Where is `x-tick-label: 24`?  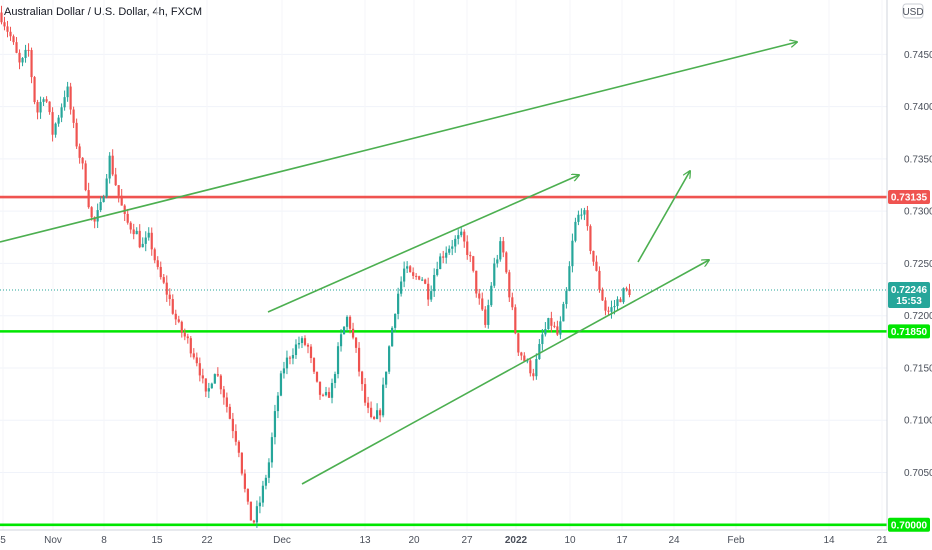
x-tick-label: 24 is located at coordinates (674, 540).